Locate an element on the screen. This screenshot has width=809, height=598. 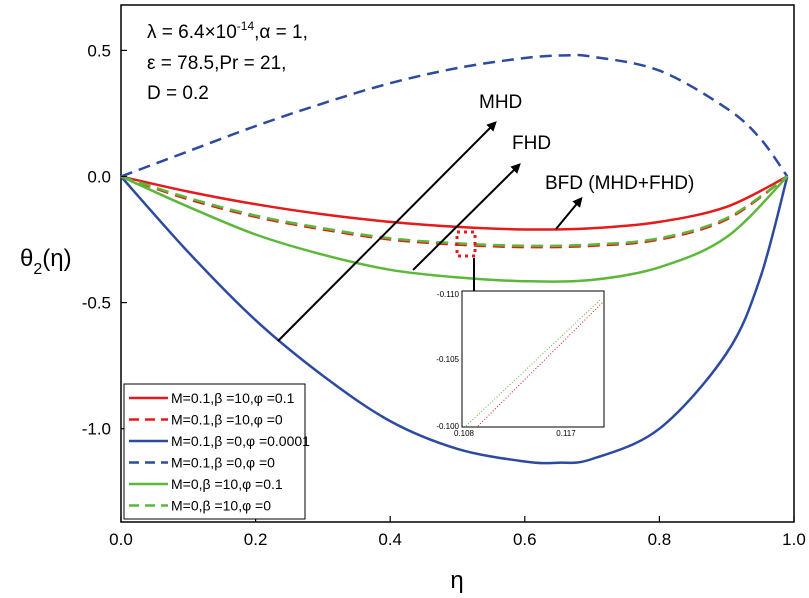
annotation-bfd: BFD (MHD+FHD) is located at coordinates (619, 183).